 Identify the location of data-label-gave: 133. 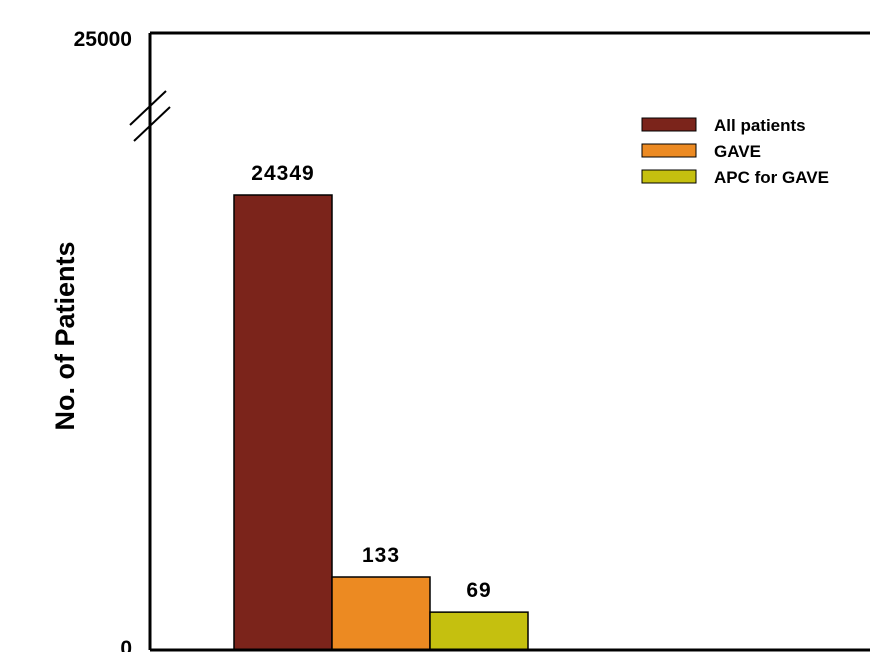
(381, 555).